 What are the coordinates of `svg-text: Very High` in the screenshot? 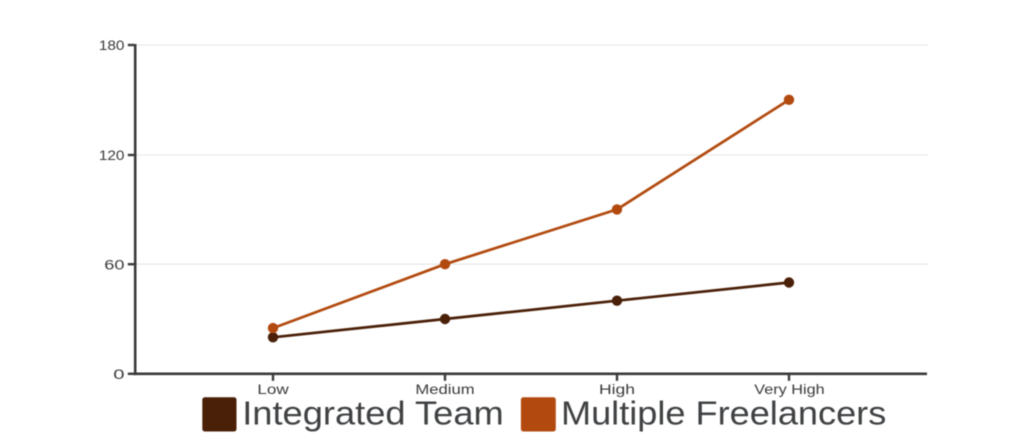 It's located at (789, 390).